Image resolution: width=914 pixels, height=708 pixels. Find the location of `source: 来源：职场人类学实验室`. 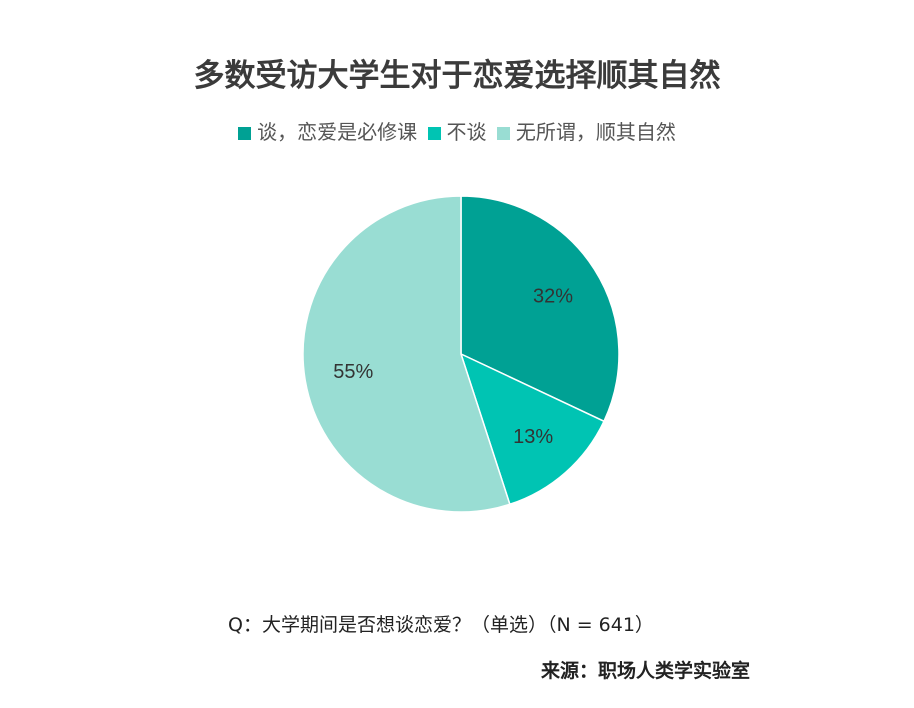

source: 来源：职场人类学实验室 is located at coordinates (645, 671).